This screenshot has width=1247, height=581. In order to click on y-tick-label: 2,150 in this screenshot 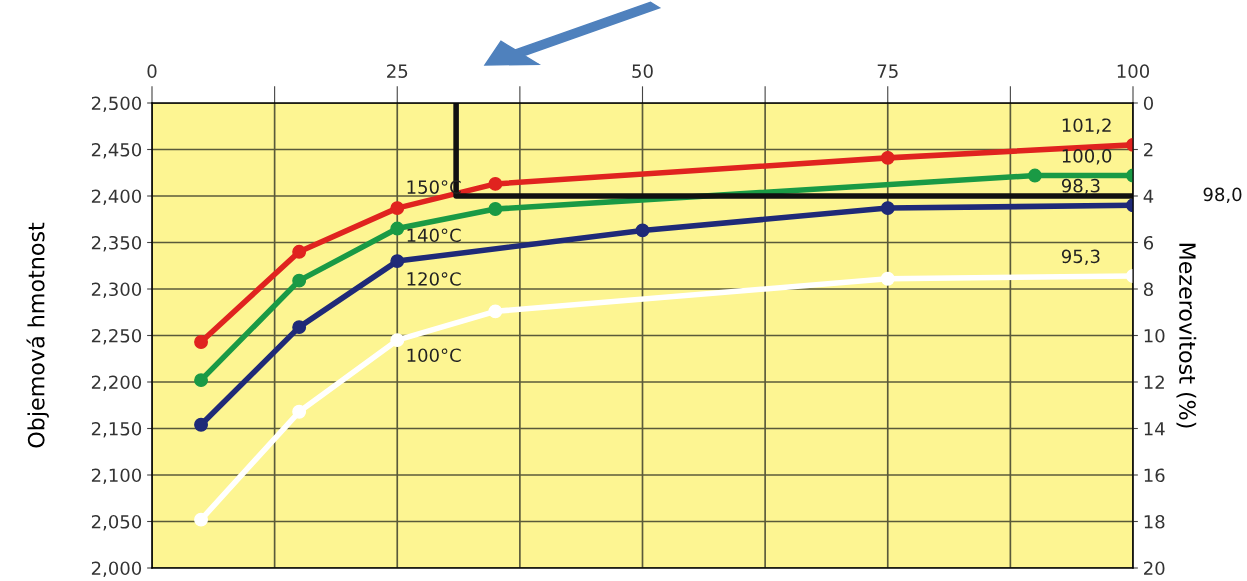, I will do `click(116, 429)`.